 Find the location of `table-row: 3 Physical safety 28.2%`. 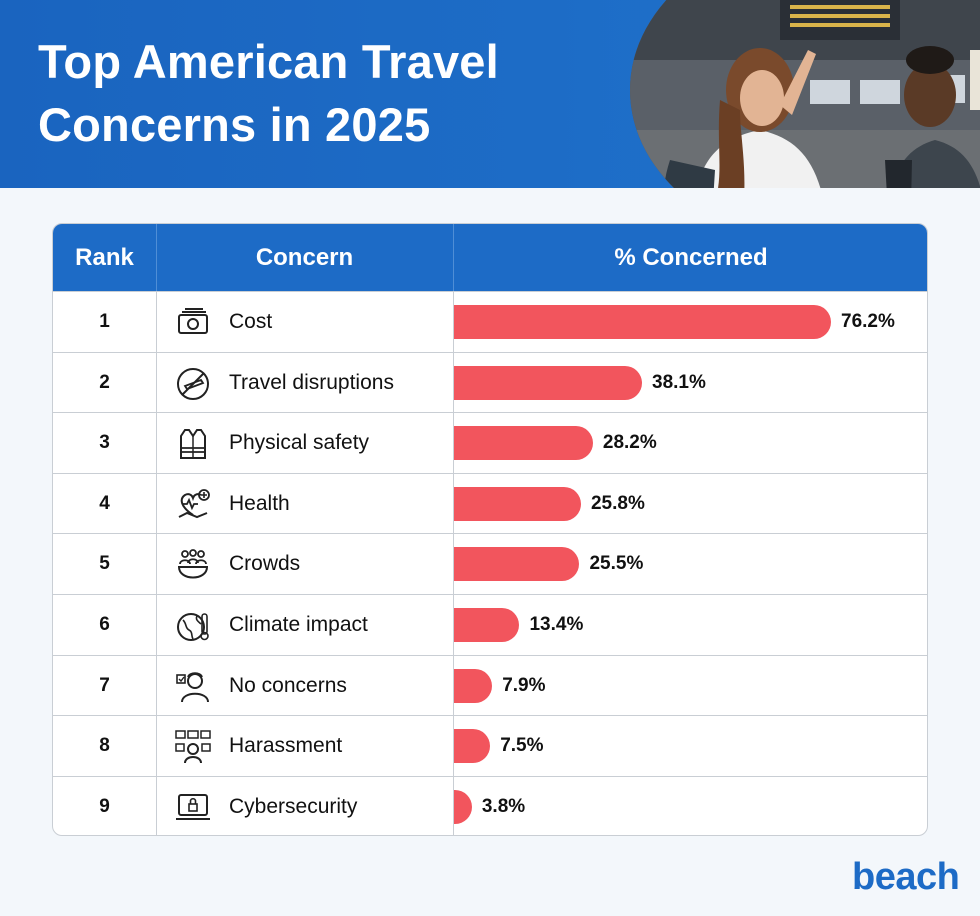

table-row: 3 Physical safety 28.2% is located at coordinates (490, 442).